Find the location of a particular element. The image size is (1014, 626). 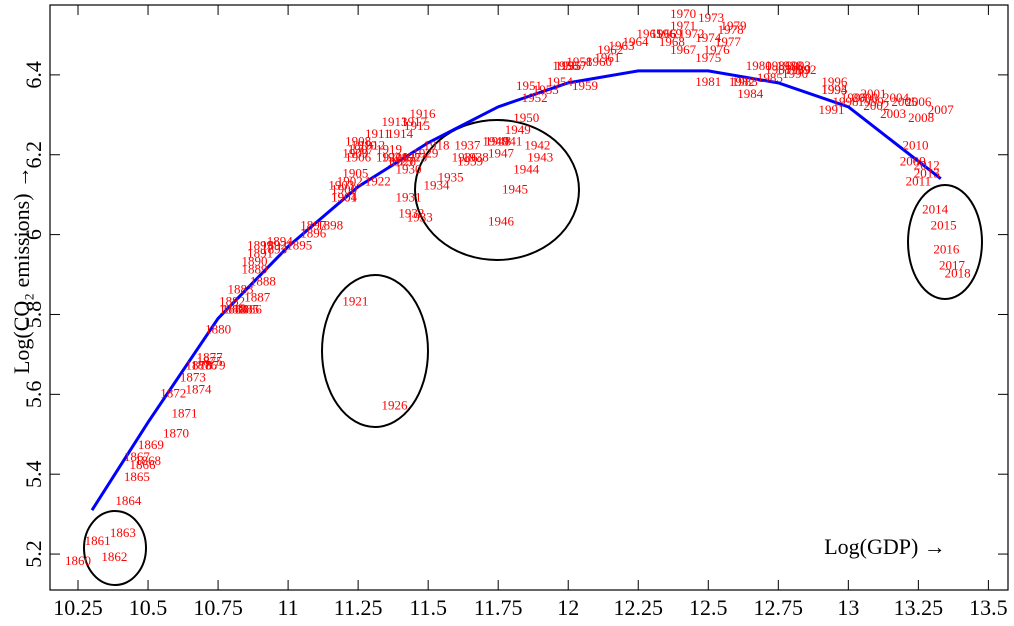

y-tick-label: 5.4 is located at coordinates (33, 474).